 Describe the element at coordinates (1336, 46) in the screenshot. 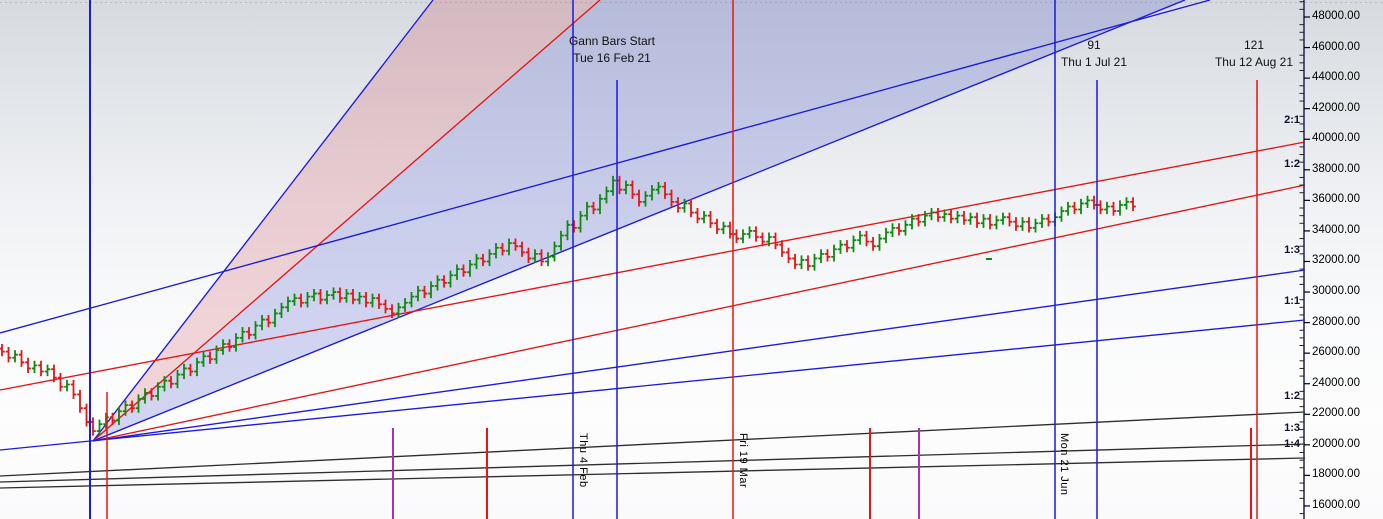

I see `y-axis-label: 46000.00` at that location.